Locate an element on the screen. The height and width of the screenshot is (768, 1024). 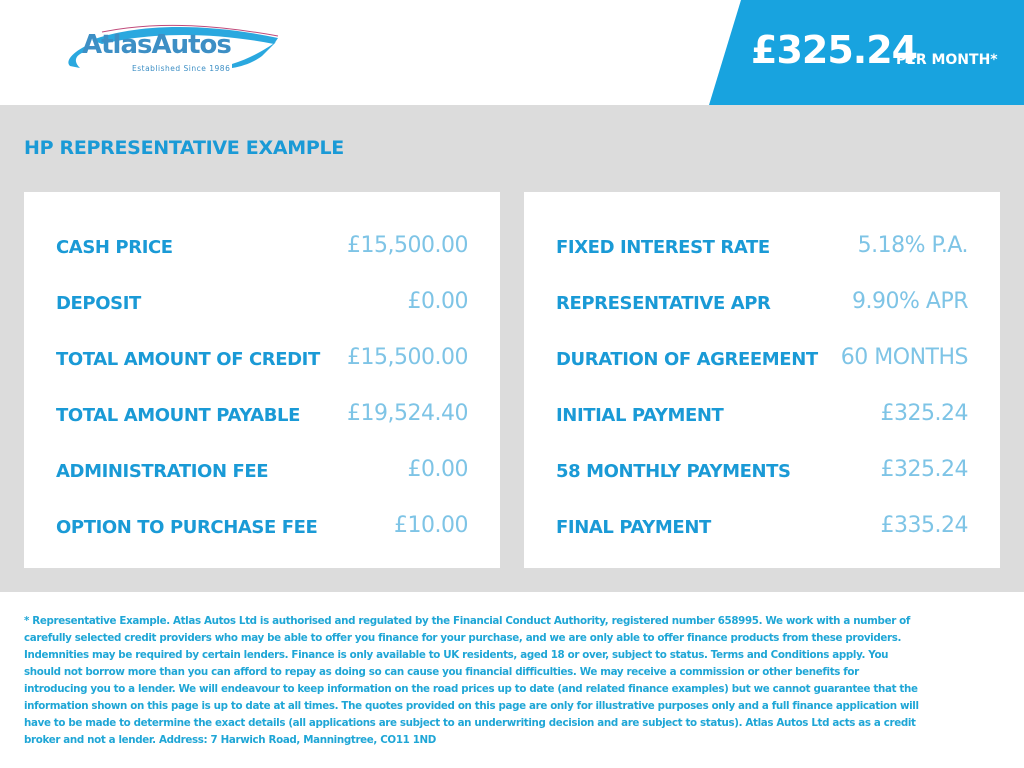
finance-row-label: INITIAL PAYMENT is located at coordinates (640, 415).